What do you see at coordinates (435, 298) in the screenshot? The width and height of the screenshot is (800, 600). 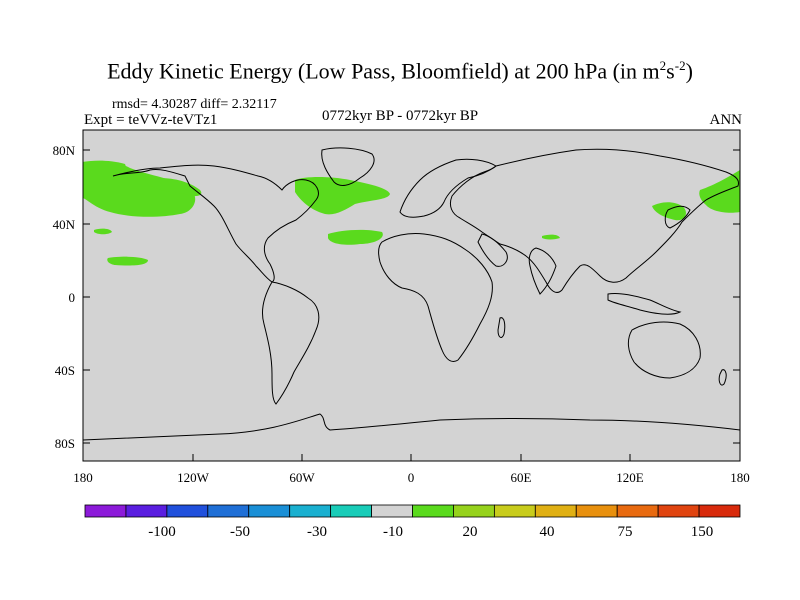 I see `coast-africa` at bounding box center [435, 298].